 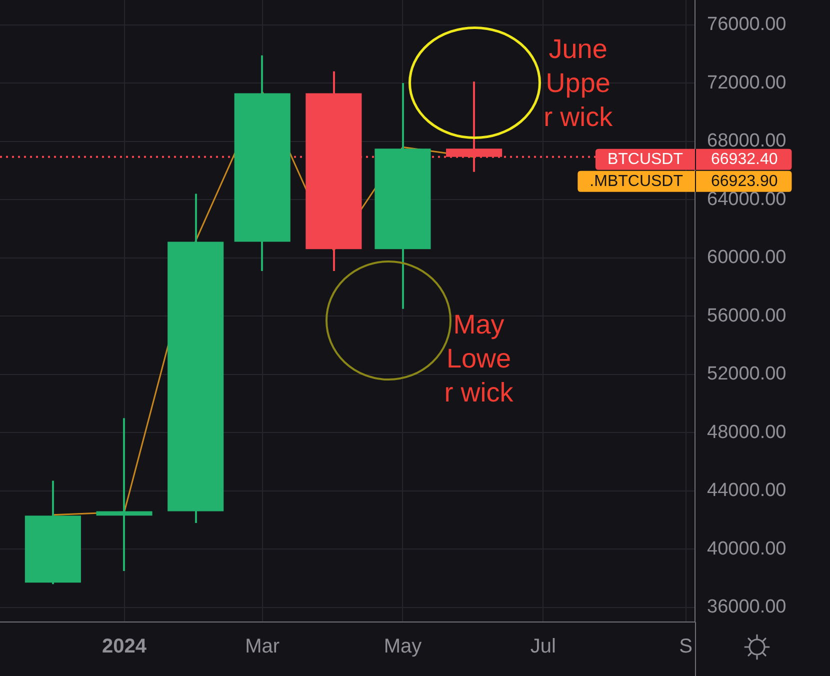 I want to click on text: .MBTCUSDT 66923.90, so click(x=684, y=181).